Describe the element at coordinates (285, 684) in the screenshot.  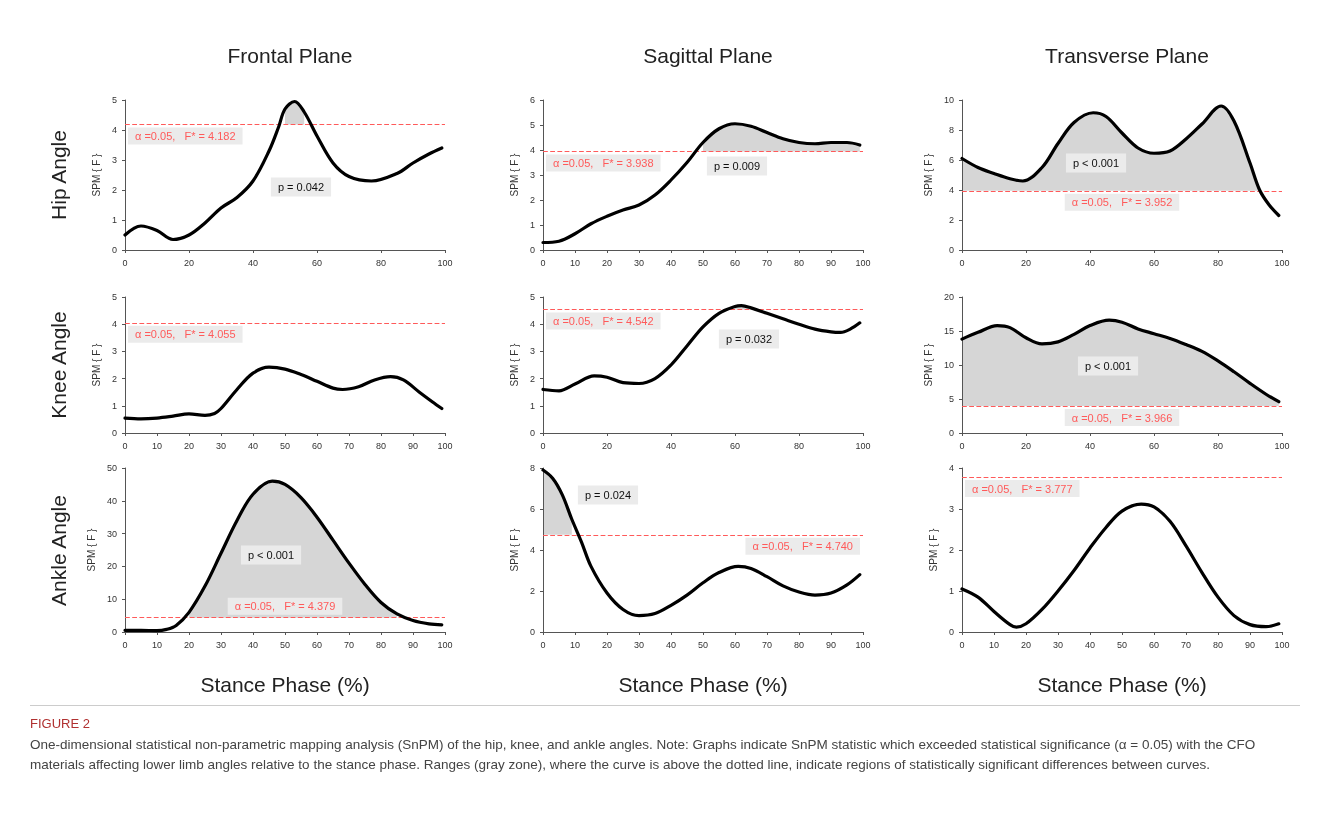
I see `x-axis-title: Stance Phase (%)` at that location.